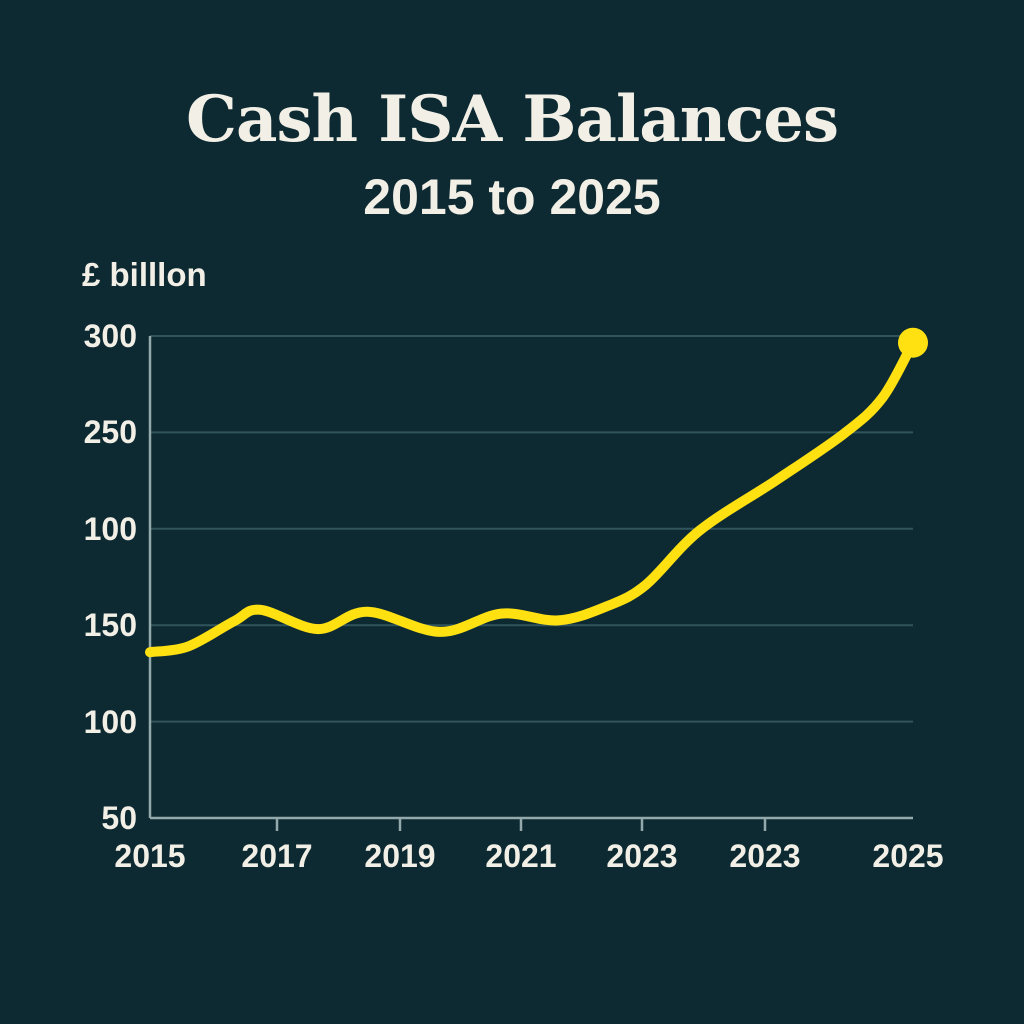 This screenshot has width=1024, height=1024. Describe the element at coordinates (400, 856) in the screenshot. I see `x-tick-label: 2019` at that location.